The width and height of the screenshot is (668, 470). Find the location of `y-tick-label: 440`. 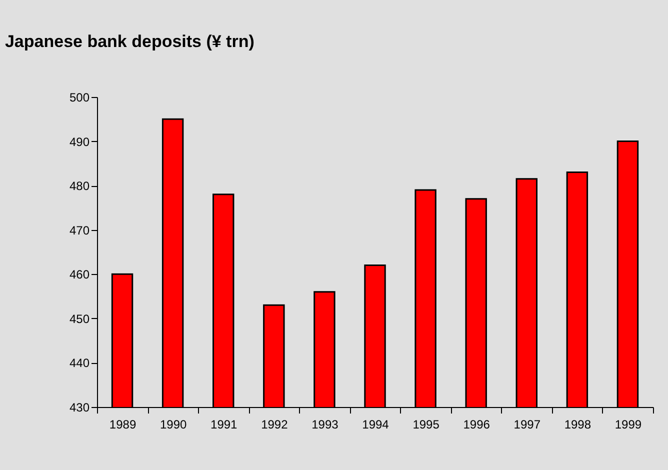

y-tick-label: 440 is located at coordinates (79, 363).